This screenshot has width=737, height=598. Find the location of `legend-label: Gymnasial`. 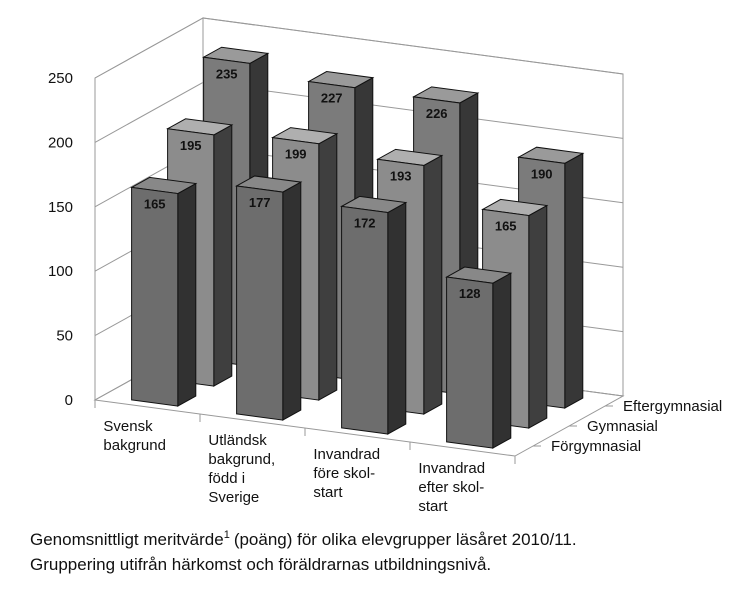

legend-label: Gymnasial is located at coordinates (622, 426).